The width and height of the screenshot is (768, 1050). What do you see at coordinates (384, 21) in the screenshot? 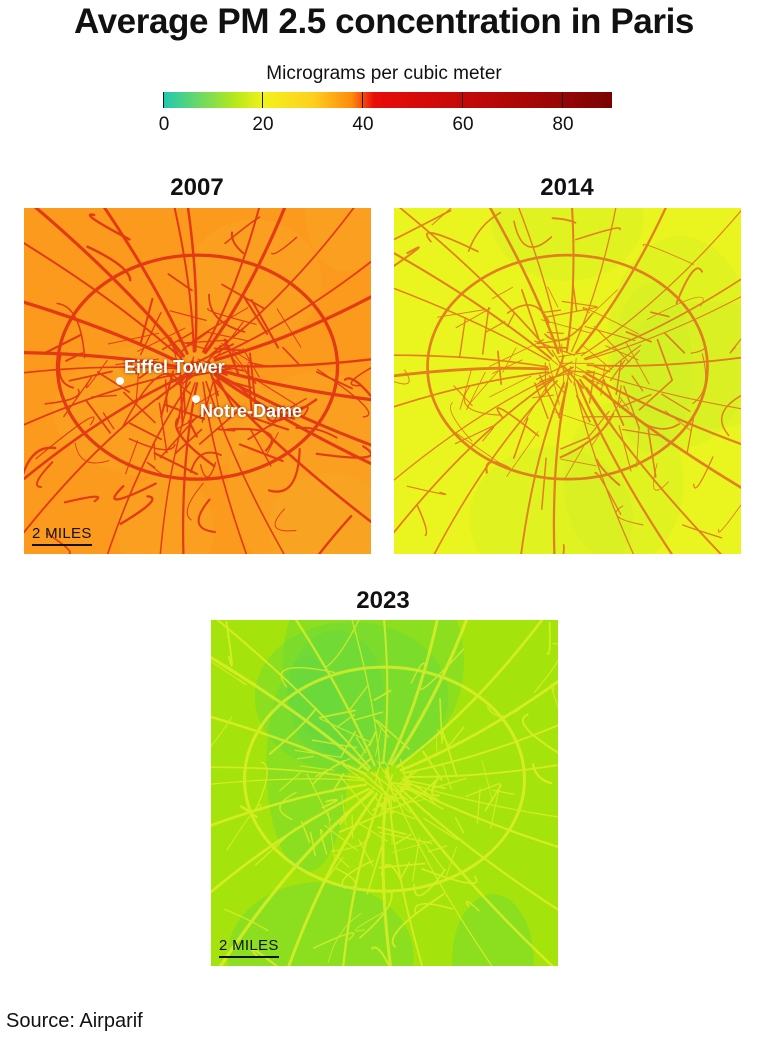
I see `chart-title: Average PM 2.5 concentration in Paris` at bounding box center [384, 21].